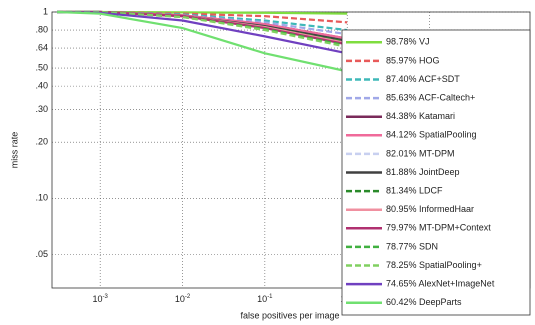 The image size is (535, 325). What do you see at coordinates (41, 29) in the screenshot?
I see `y-tick-label: .80` at bounding box center [41, 29].